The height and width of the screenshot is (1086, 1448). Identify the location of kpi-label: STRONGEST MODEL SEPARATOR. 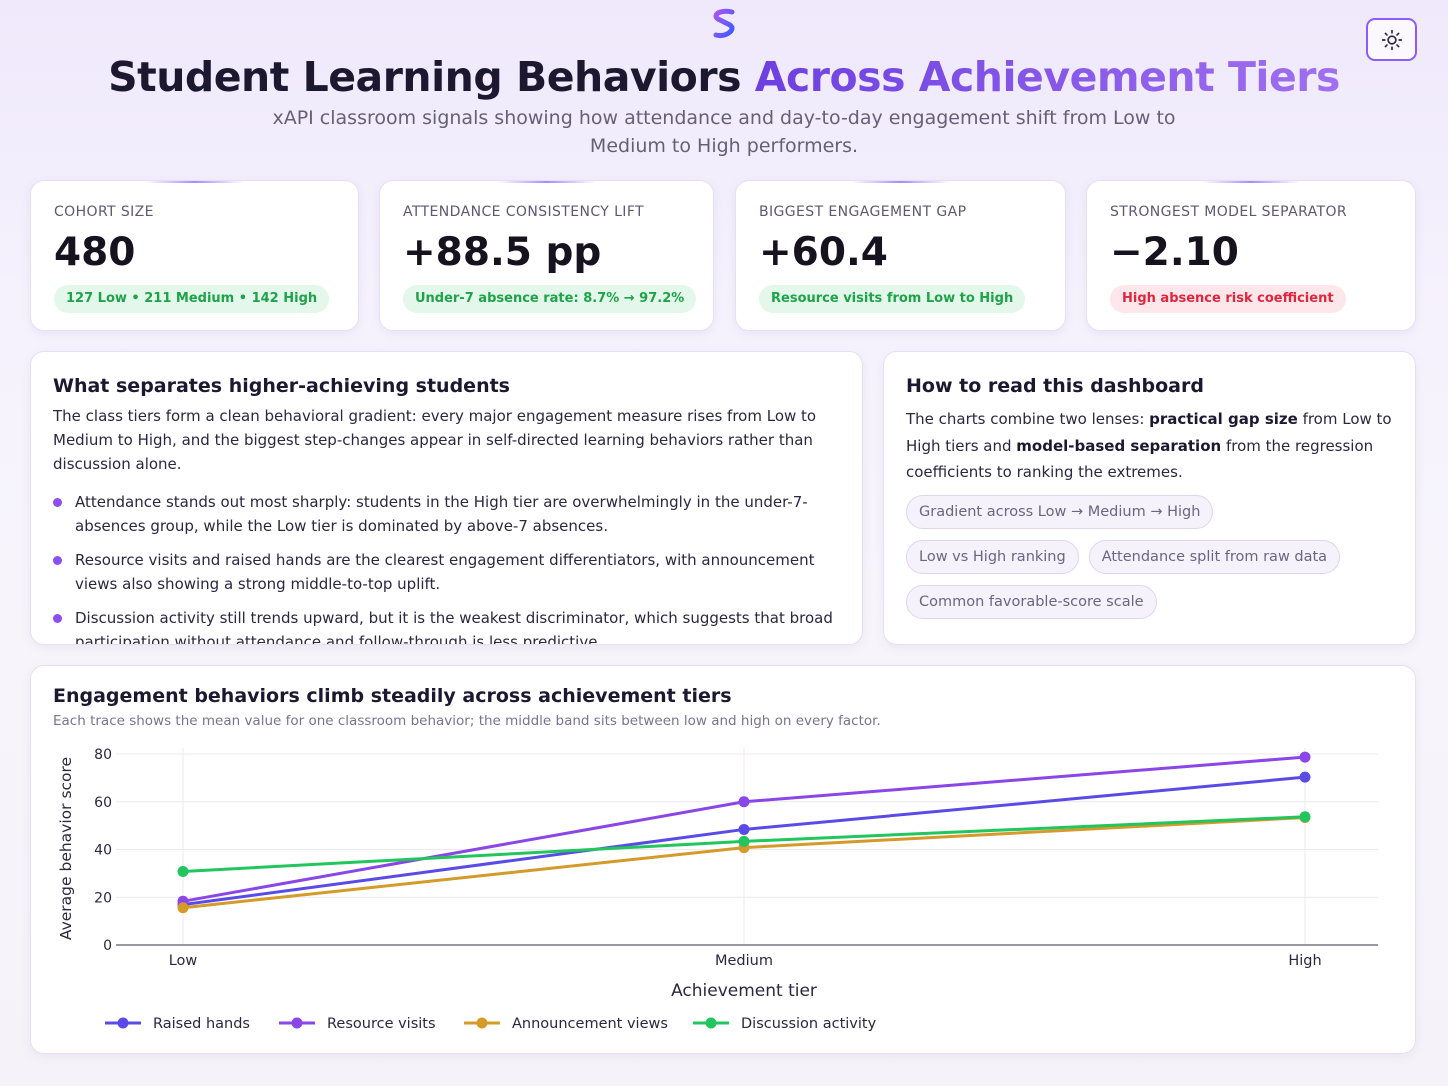
(1229, 212).